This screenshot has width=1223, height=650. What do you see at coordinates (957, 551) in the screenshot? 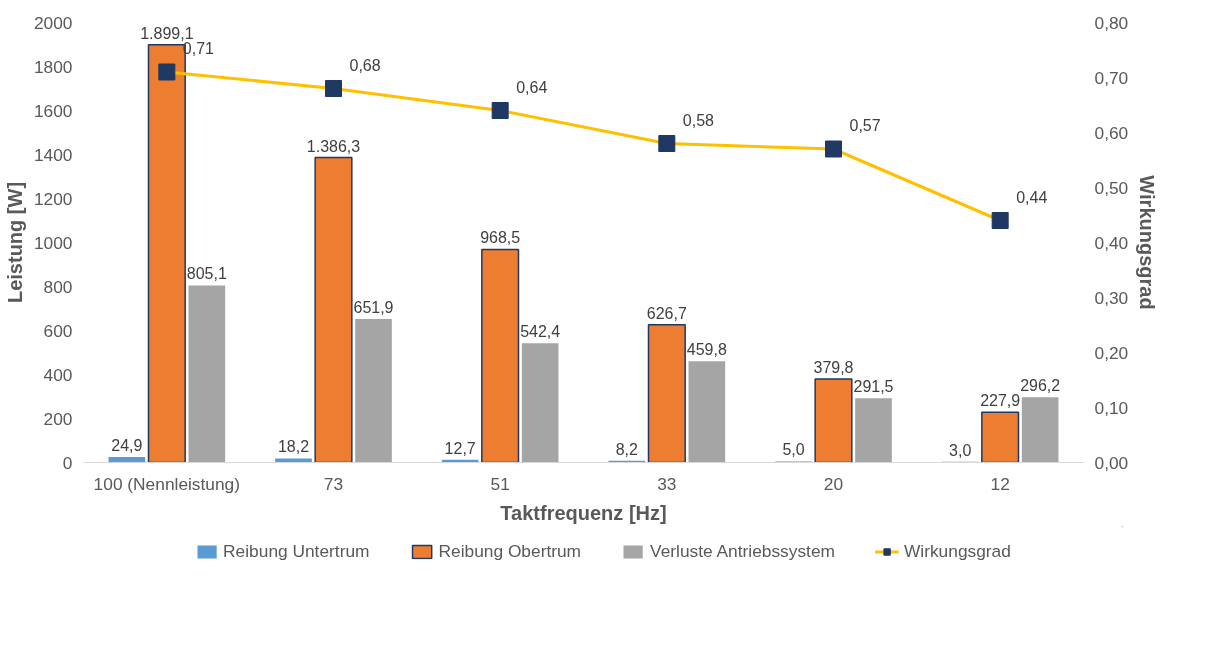
I see `legend-label: Wirkungsgrad` at bounding box center [957, 551].